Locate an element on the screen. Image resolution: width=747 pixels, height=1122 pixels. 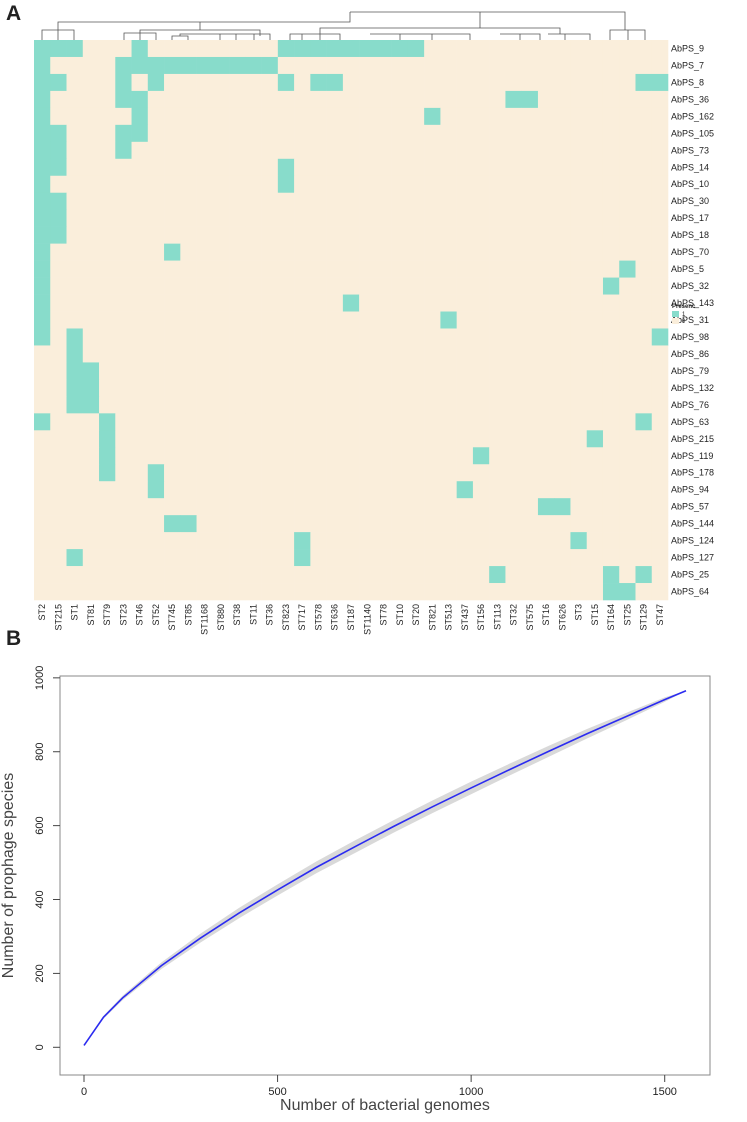
column-label: ST215 is located at coordinates (58, 617).